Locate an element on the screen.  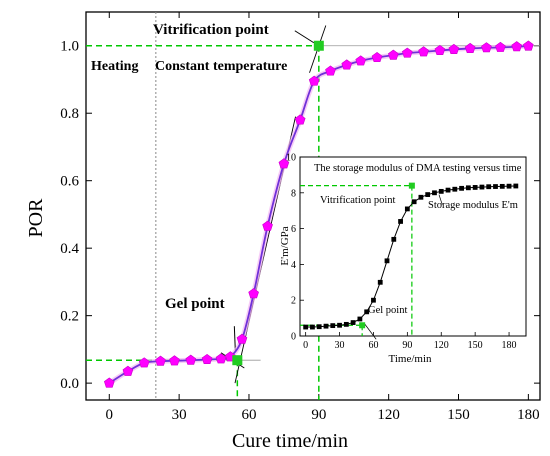
inset-x-tick-label: 150 is located at coordinates (475, 345).